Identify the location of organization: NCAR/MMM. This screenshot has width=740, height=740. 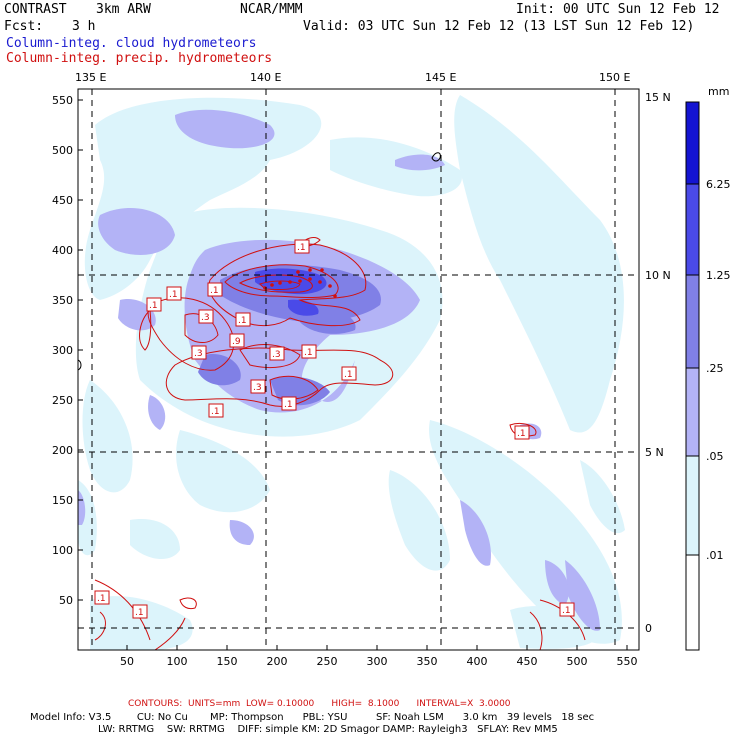
(271, 9).